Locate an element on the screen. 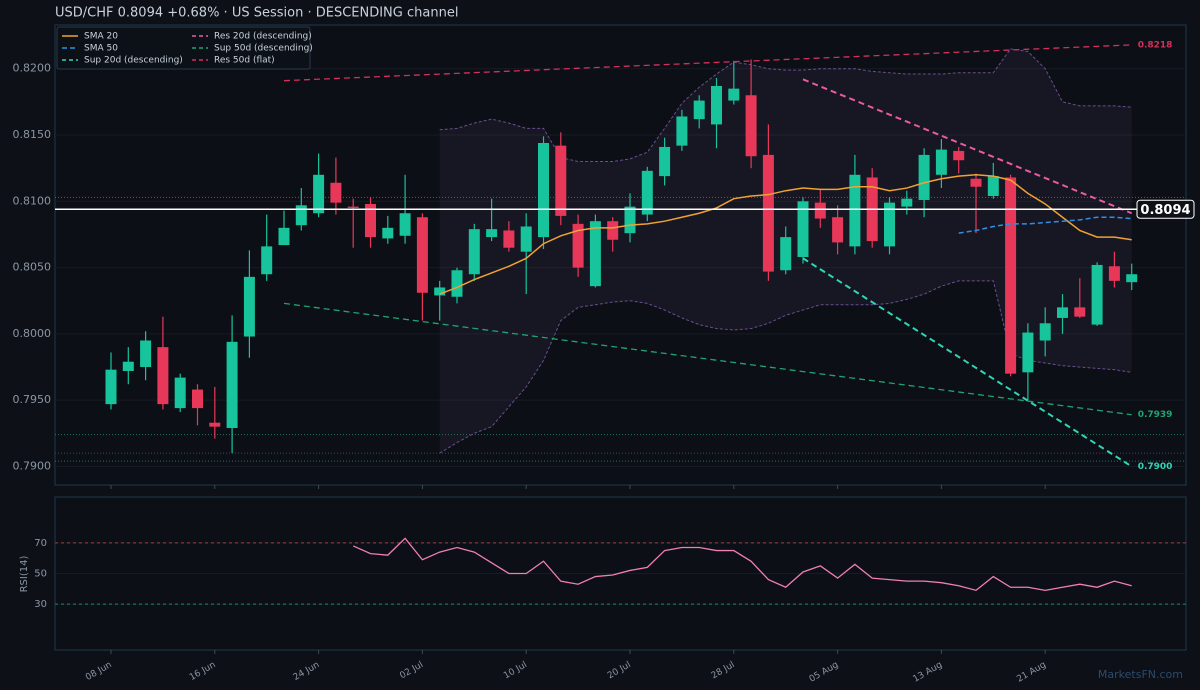  y-tick-label: 0.8150 is located at coordinates (32, 134).